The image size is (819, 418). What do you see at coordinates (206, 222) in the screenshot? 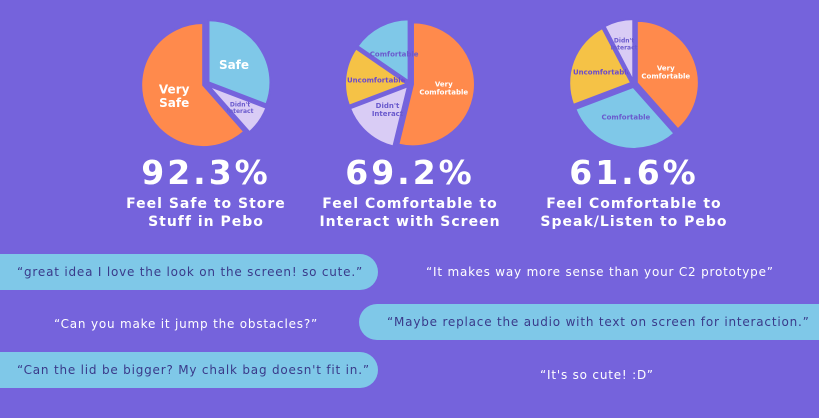
I see `caption-line: Stuff in Pebo` at bounding box center [206, 222].